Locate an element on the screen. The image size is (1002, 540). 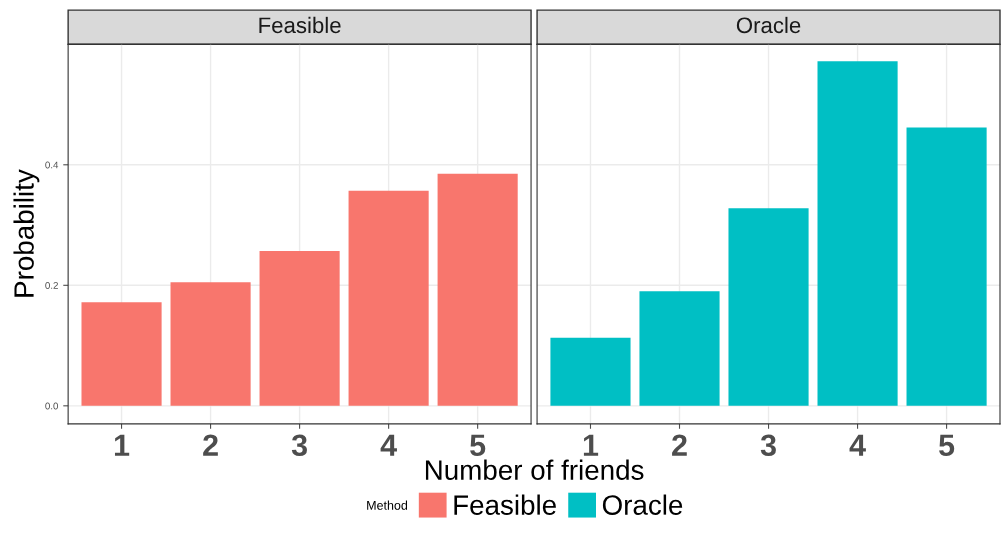
legend-label: Feasible is located at coordinates (505, 504).